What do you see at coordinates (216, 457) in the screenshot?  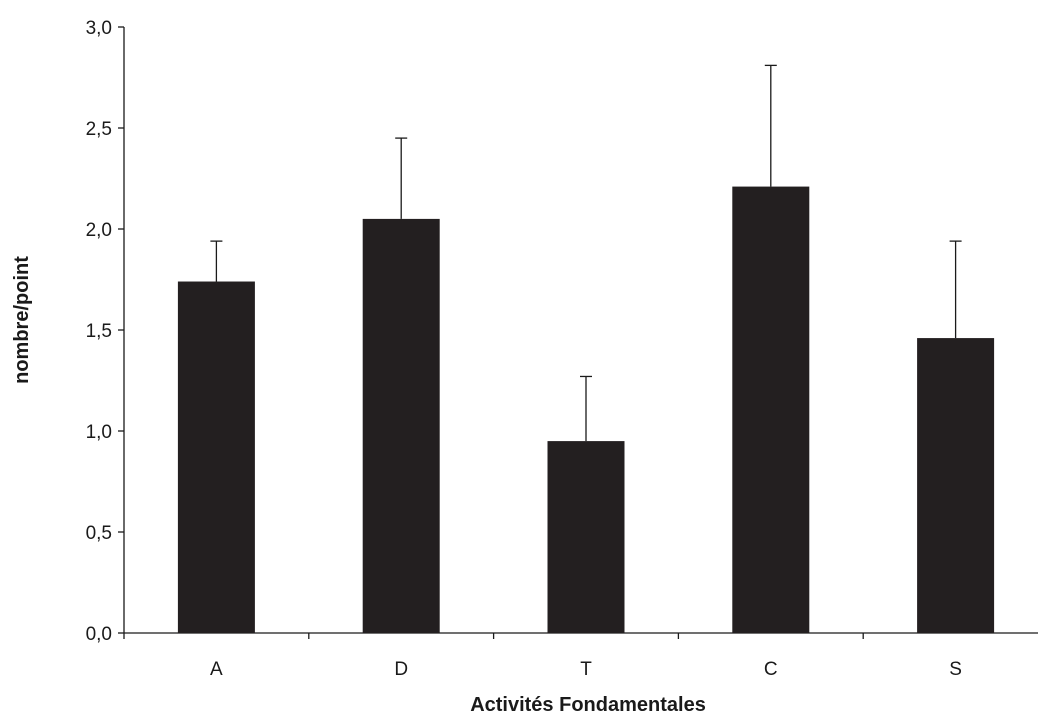 I see `bar-a` at bounding box center [216, 457].